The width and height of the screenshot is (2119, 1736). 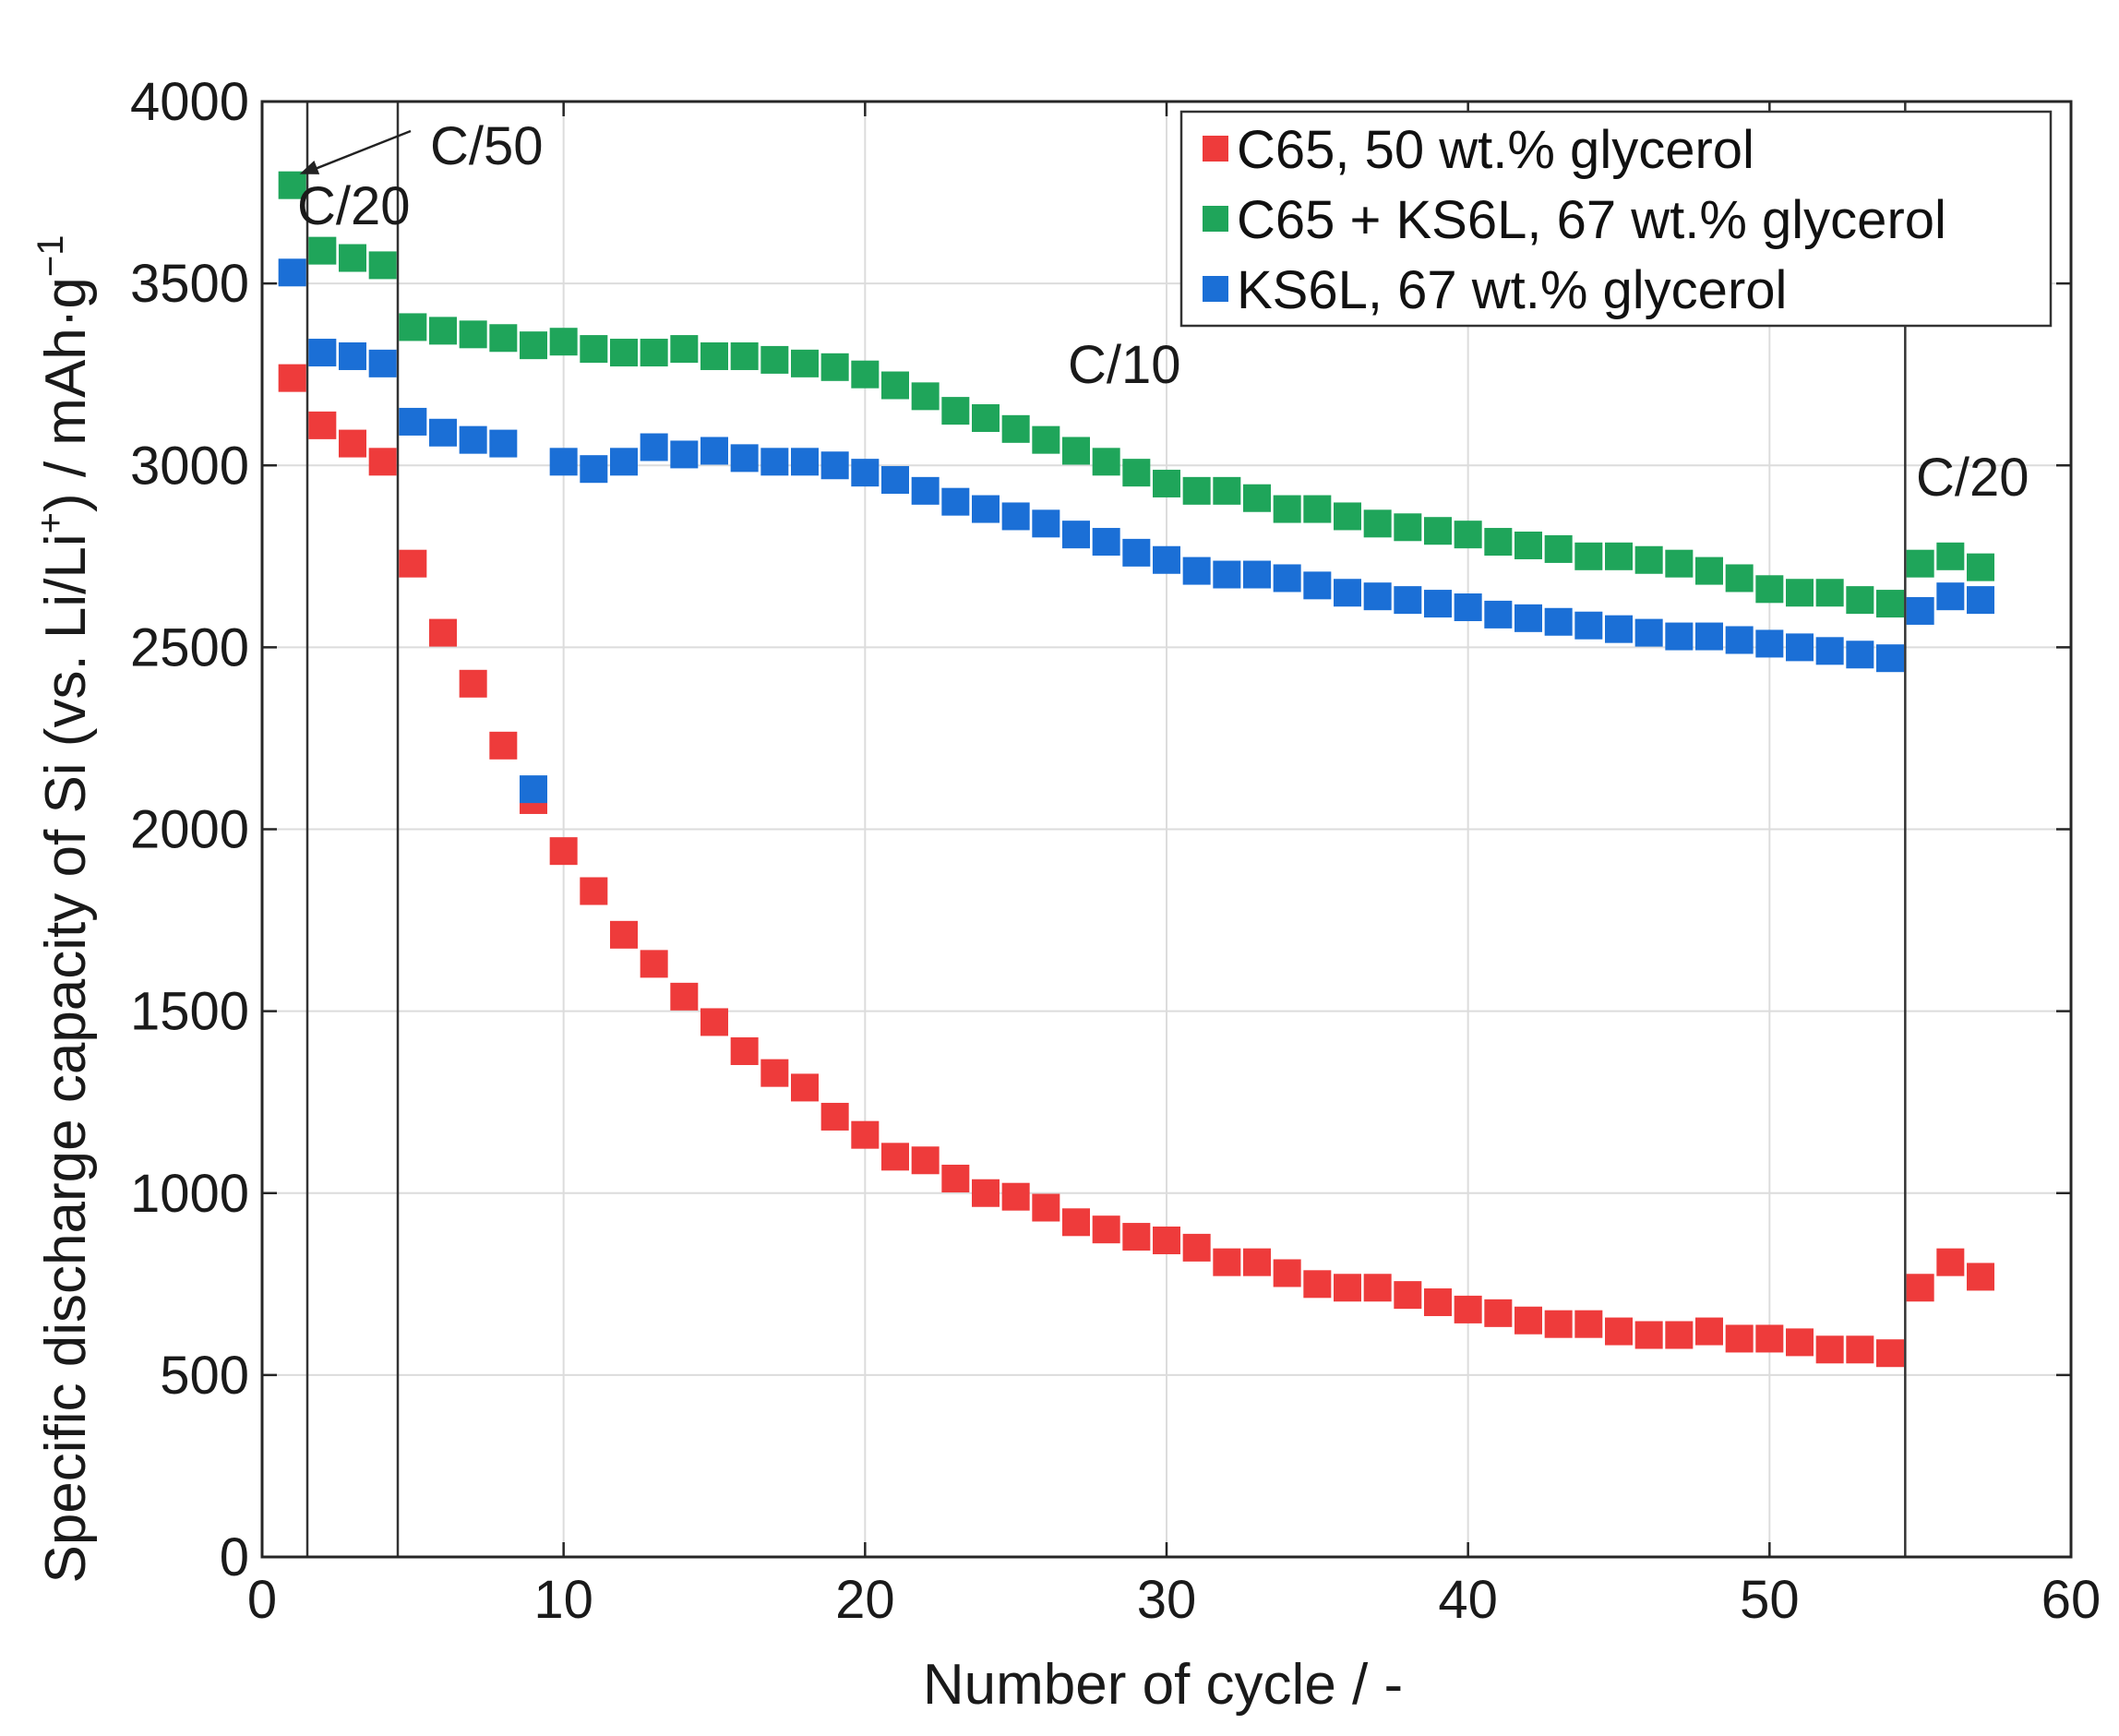 What do you see at coordinates (189, 647) in the screenshot?
I see `y-tick-label: 2500` at bounding box center [189, 647].